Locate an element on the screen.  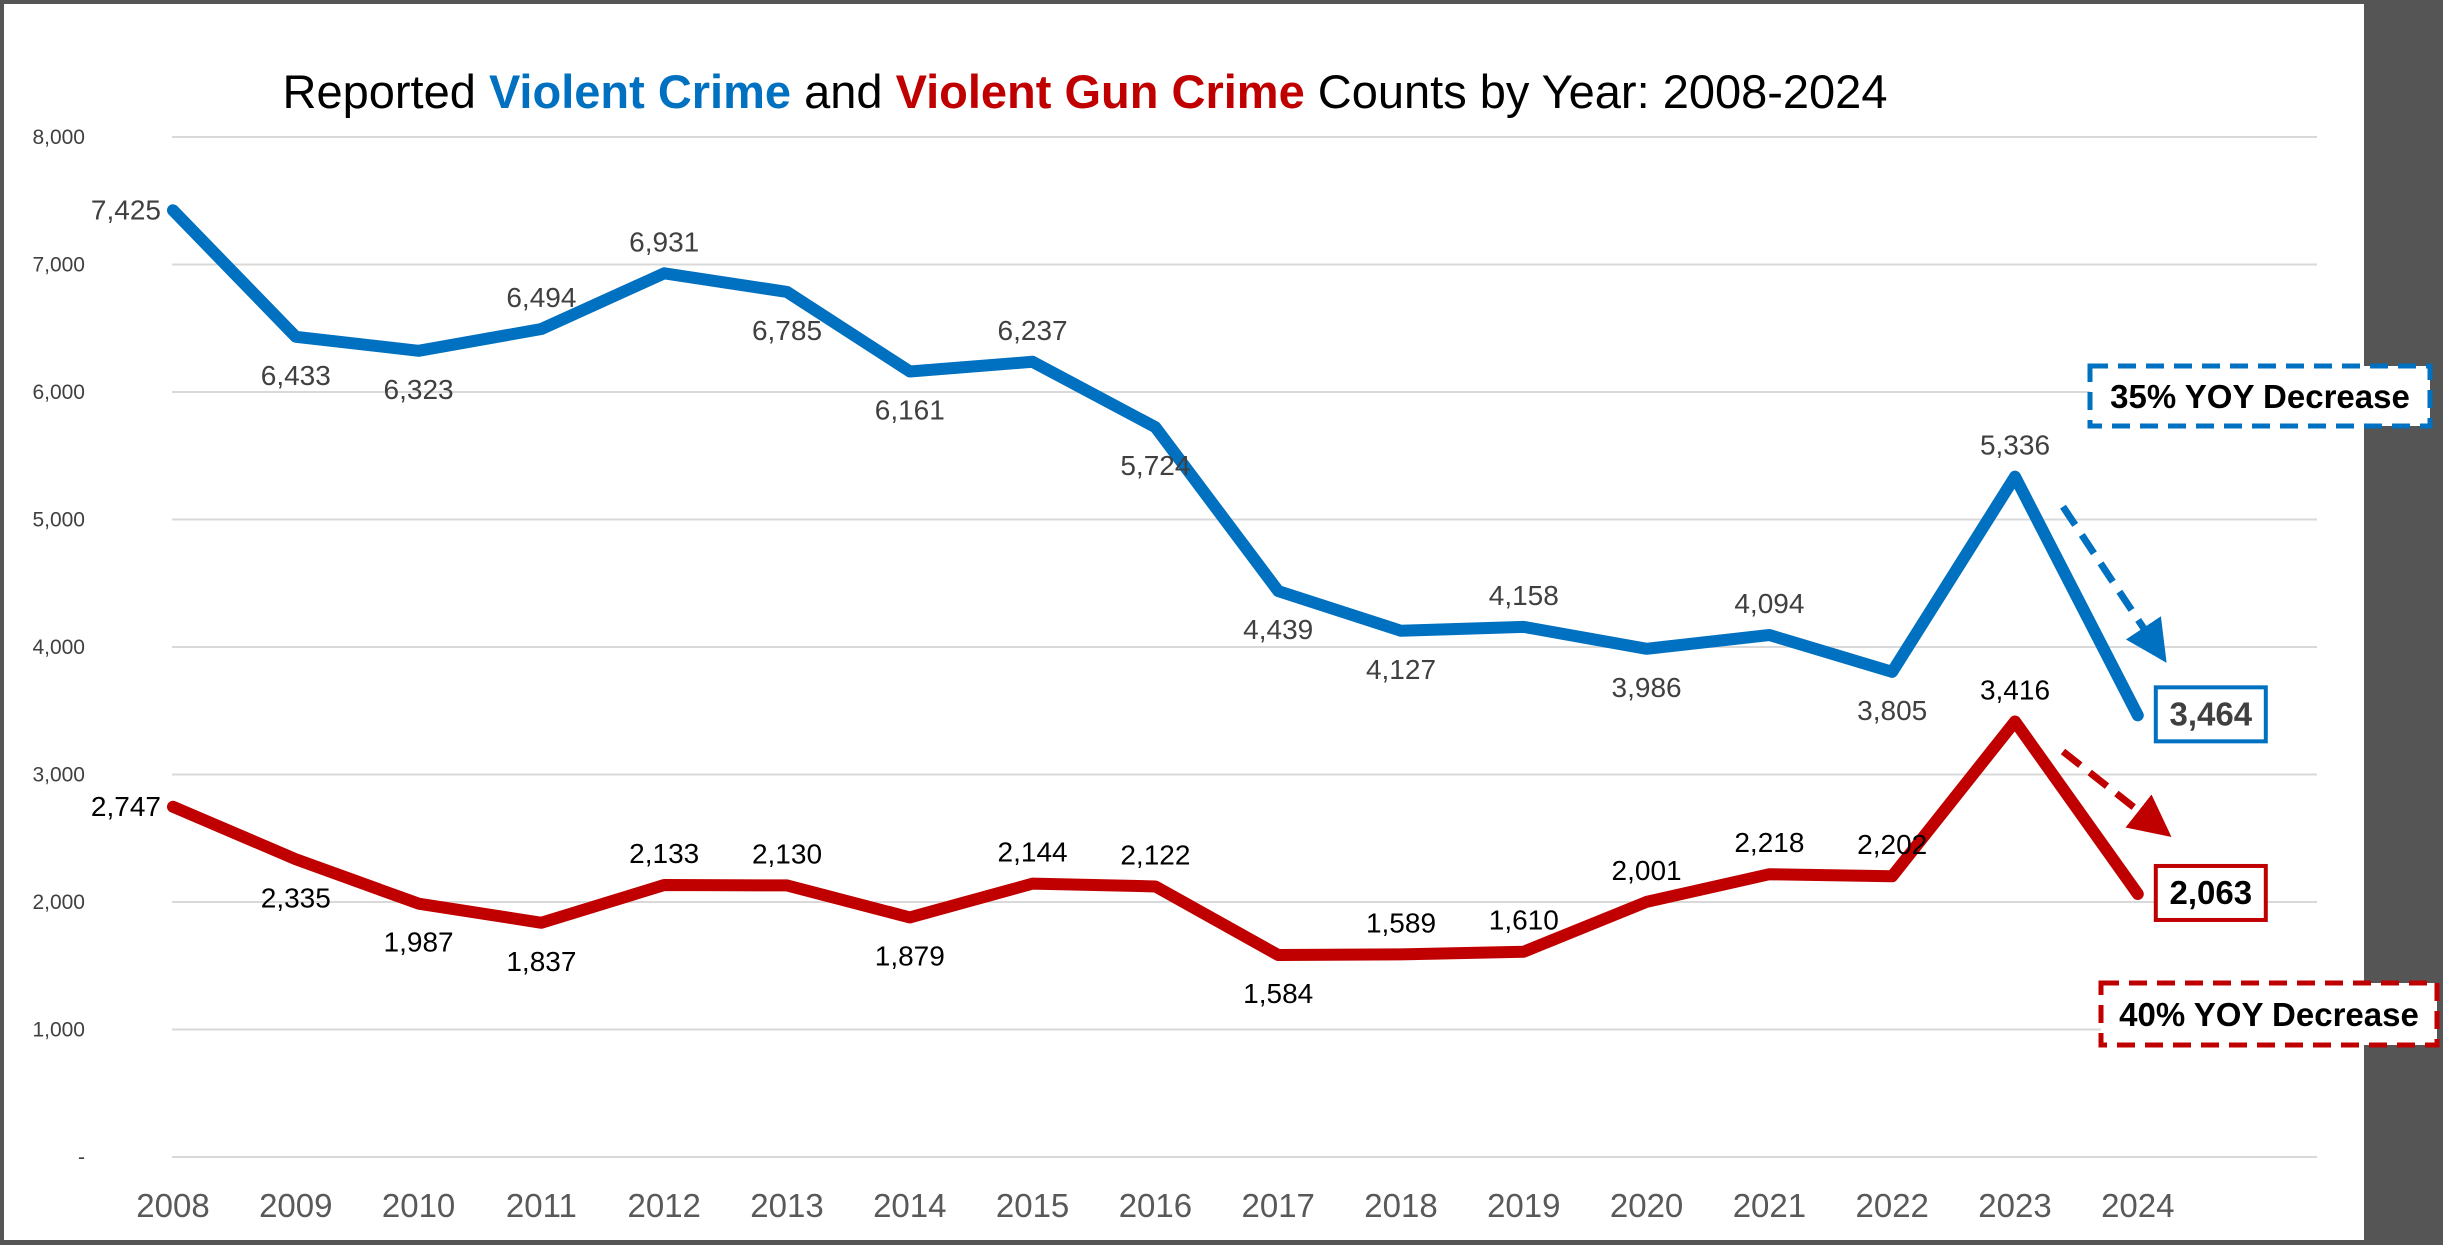
yoy-note-label: 40% YOY Decrease is located at coordinates (2269, 1014).